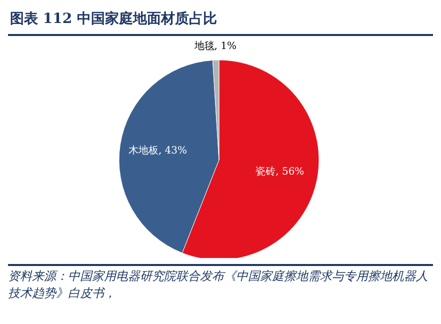 The height and width of the screenshot is (324, 441). What do you see at coordinates (218, 285) in the screenshot?
I see `text: 资料来源：中国家用电器研究院联合发布《中国家庭擦地需求与专用擦地机器人技术趋势》白皮书，` at bounding box center [218, 285].